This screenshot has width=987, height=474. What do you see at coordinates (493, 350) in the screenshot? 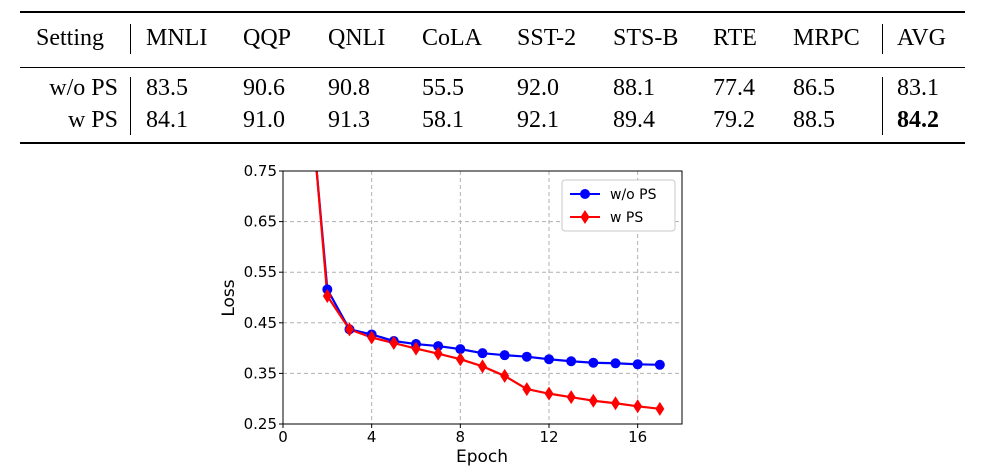
I see `marker-layer` at bounding box center [493, 350].